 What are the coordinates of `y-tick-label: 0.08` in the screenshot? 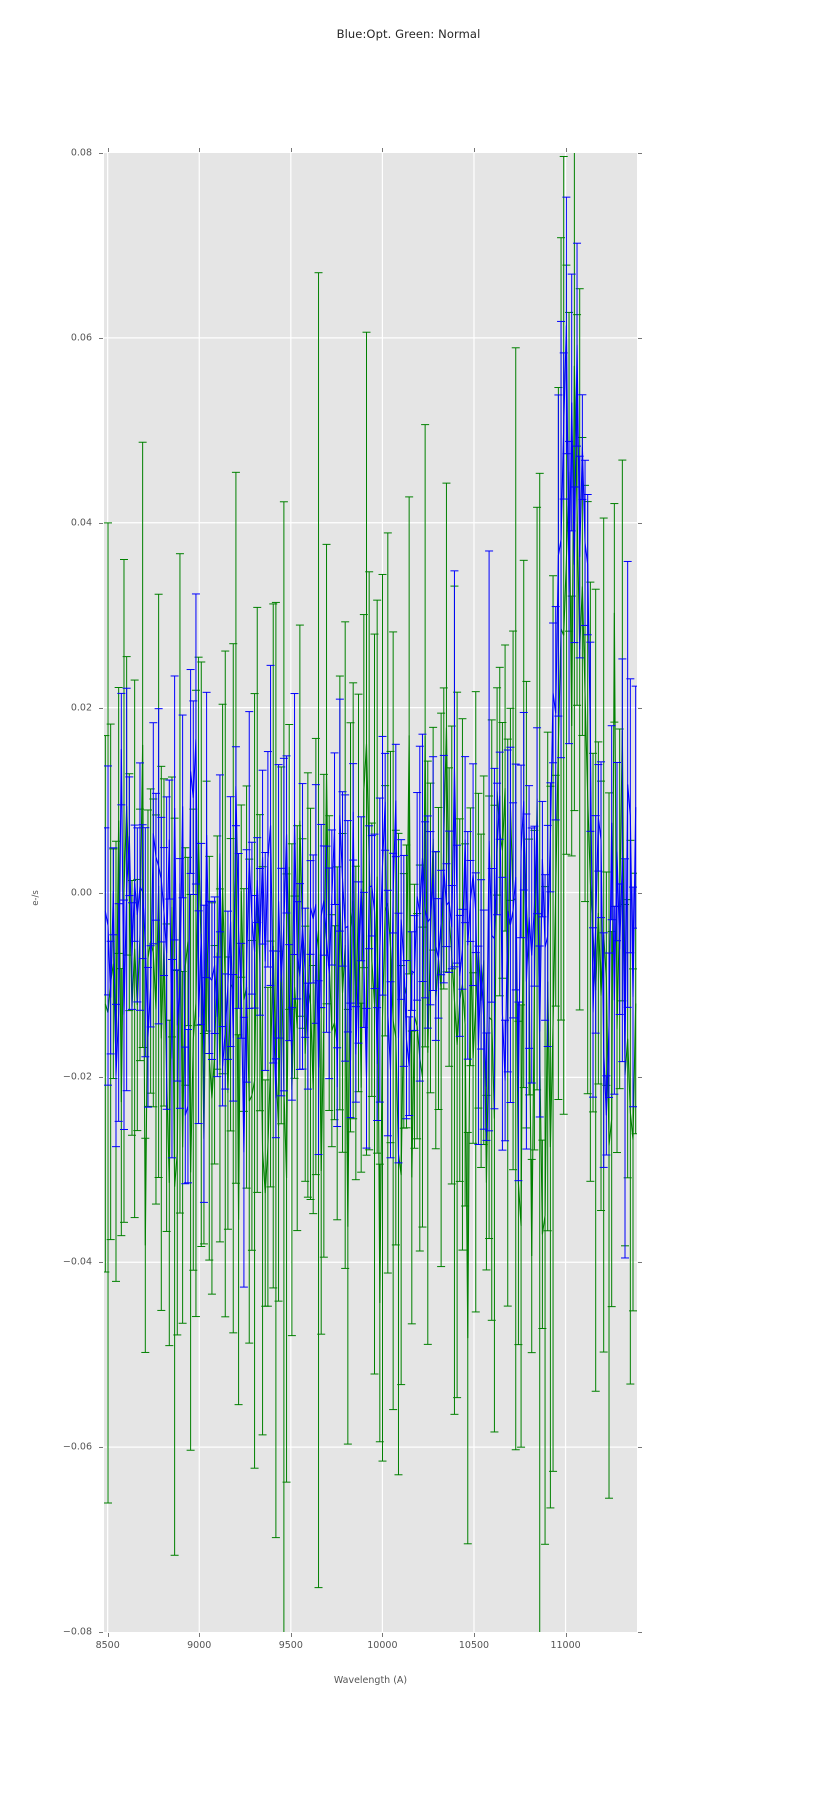 It's located at (81, 153).